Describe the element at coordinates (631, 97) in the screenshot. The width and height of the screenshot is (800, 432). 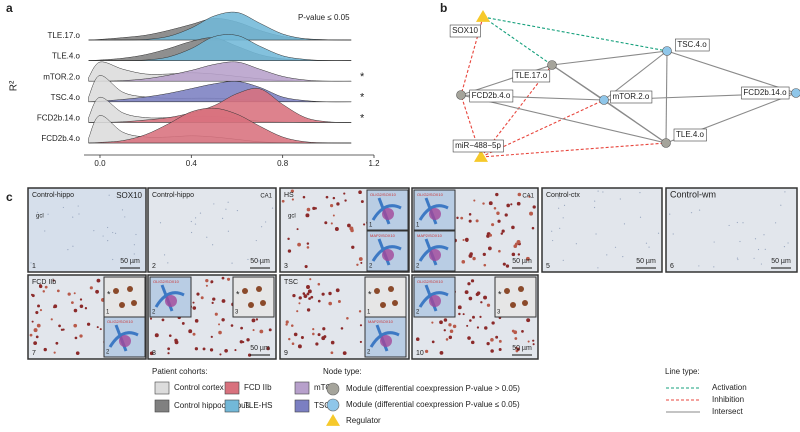
I see `node-label: mTOR.2.o` at that location.